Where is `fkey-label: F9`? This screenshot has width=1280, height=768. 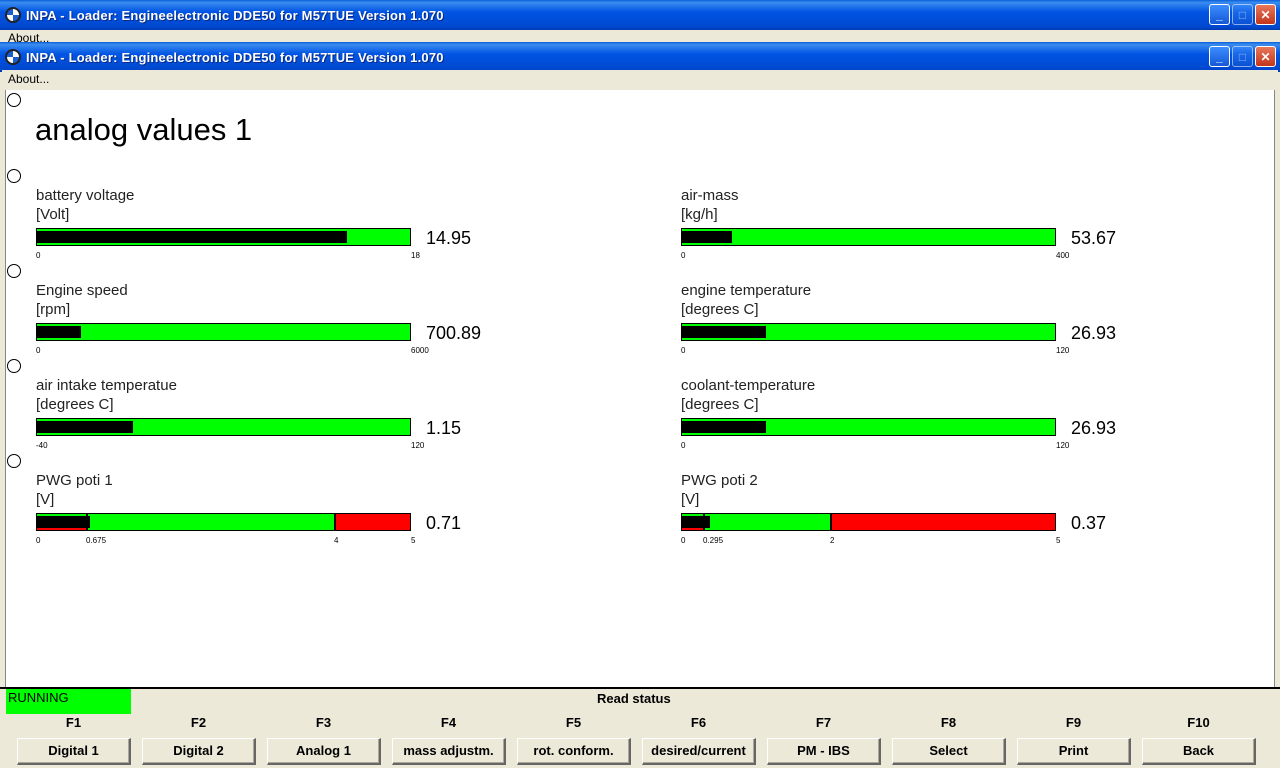 fkey-label: F9 is located at coordinates (1073, 722).